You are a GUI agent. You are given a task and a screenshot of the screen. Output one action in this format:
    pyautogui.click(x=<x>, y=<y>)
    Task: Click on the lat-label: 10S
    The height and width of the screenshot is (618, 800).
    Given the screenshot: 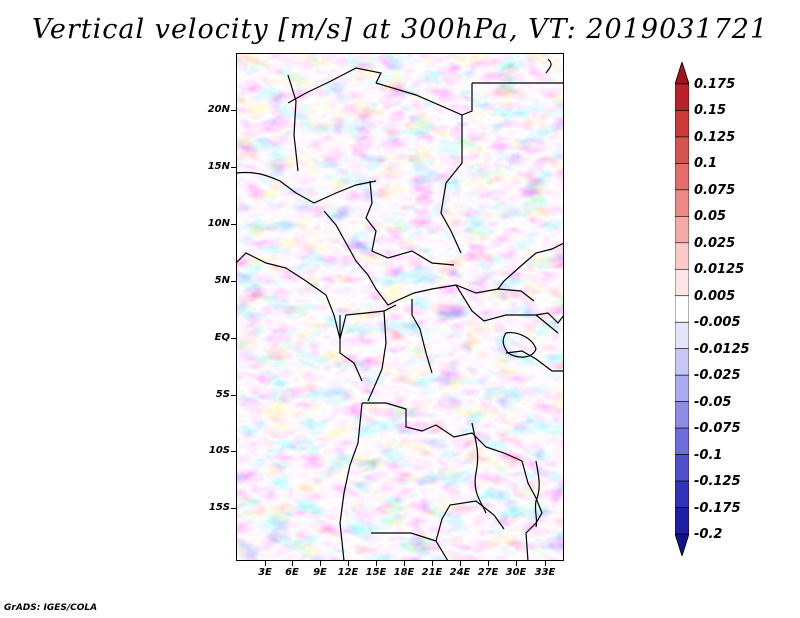 What is the action you would take?
    pyautogui.click(x=219, y=450)
    